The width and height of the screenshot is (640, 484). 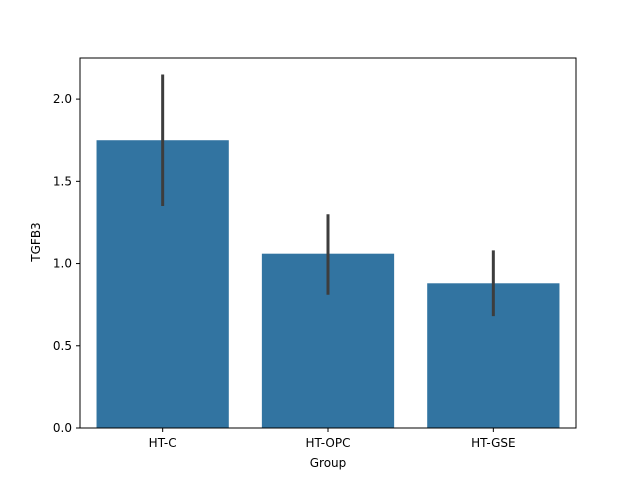 What do you see at coordinates (62, 181) in the screenshot?
I see `y-tick-label: 1.5` at bounding box center [62, 181].